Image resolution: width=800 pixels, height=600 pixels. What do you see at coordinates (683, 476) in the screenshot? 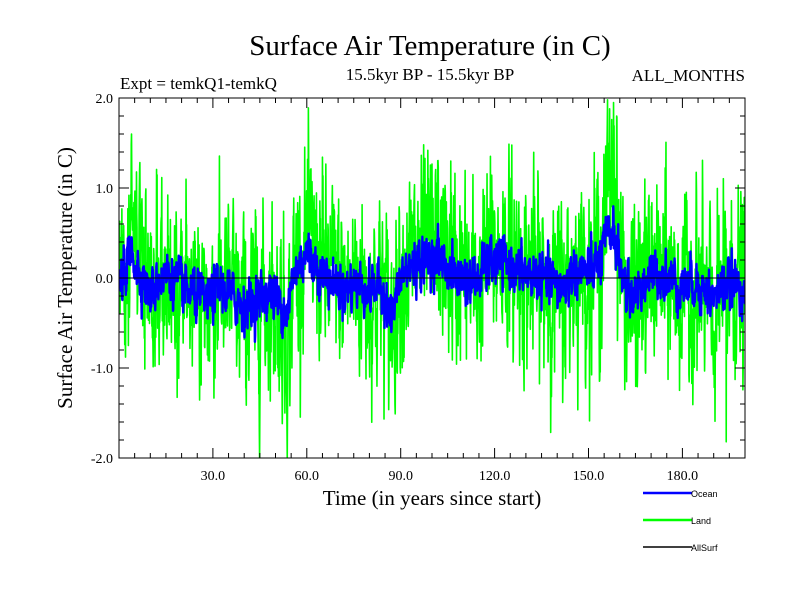
I see `x-tick-label: 180.0` at bounding box center [683, 476].